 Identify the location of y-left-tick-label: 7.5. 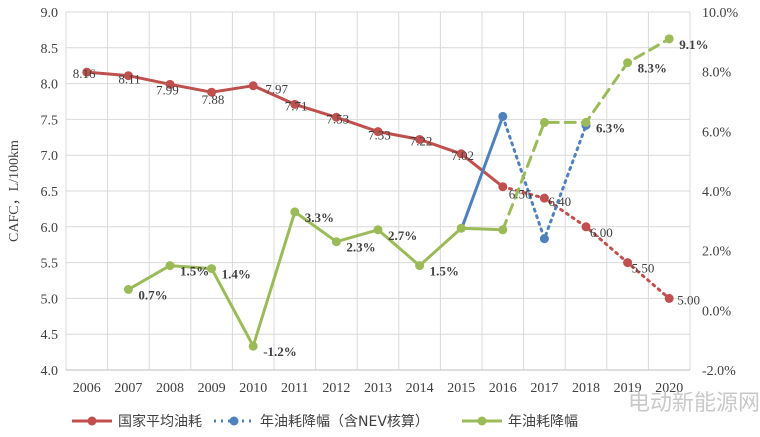
(50, 120).